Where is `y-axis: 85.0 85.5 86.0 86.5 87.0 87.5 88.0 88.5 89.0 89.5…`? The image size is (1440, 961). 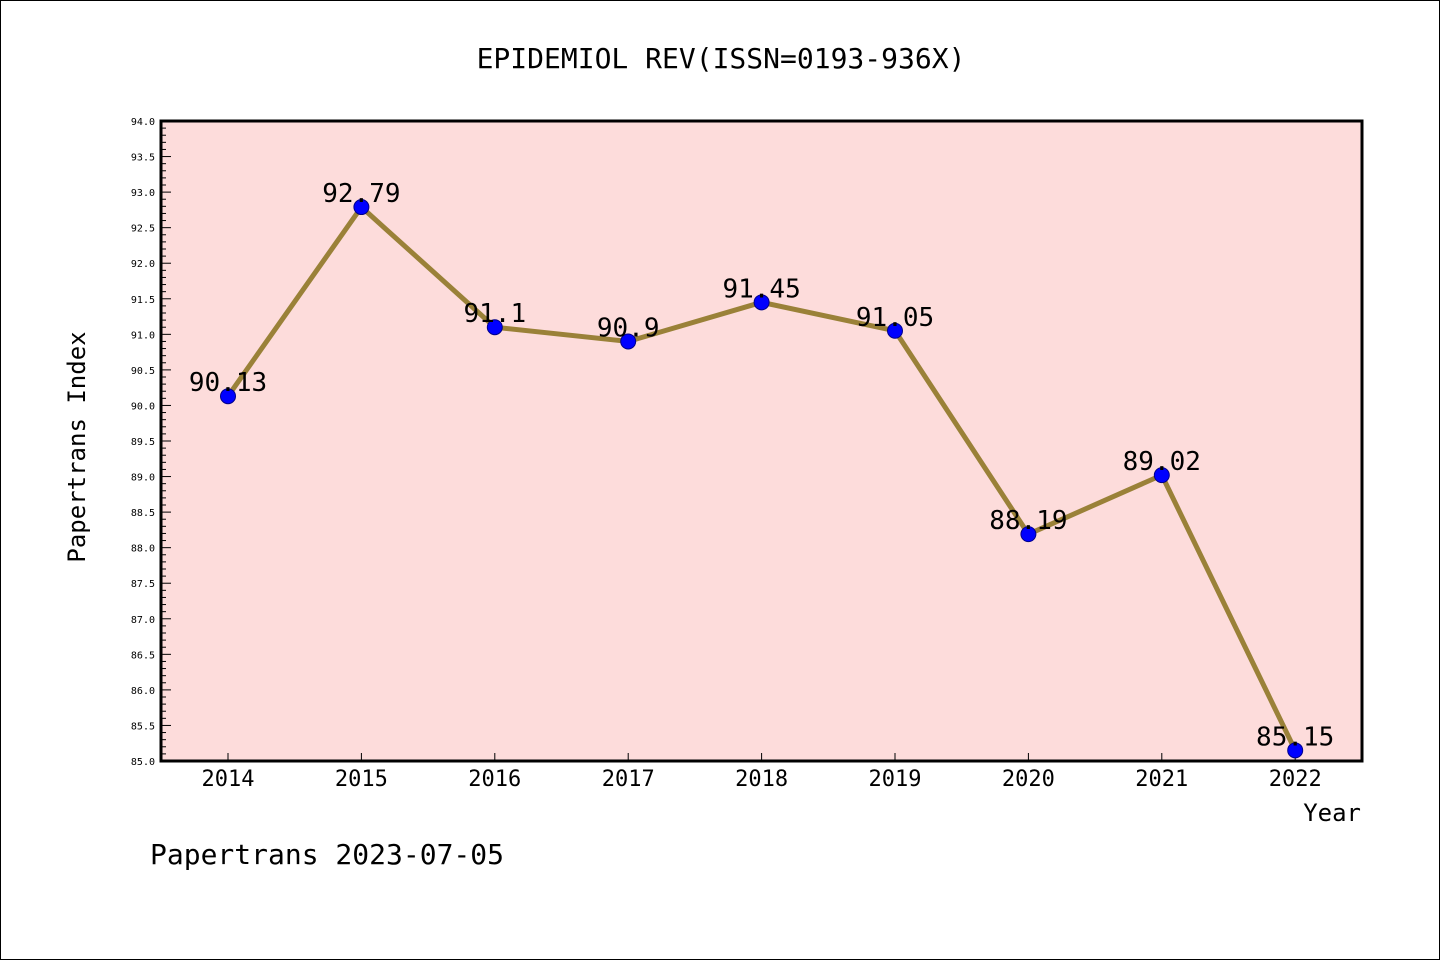
y-axis: 85.0 85.5 86.0 86.5 87.0 87.5 88.0 88.5 89.0 89.5… is located at coordinates (151, 442).